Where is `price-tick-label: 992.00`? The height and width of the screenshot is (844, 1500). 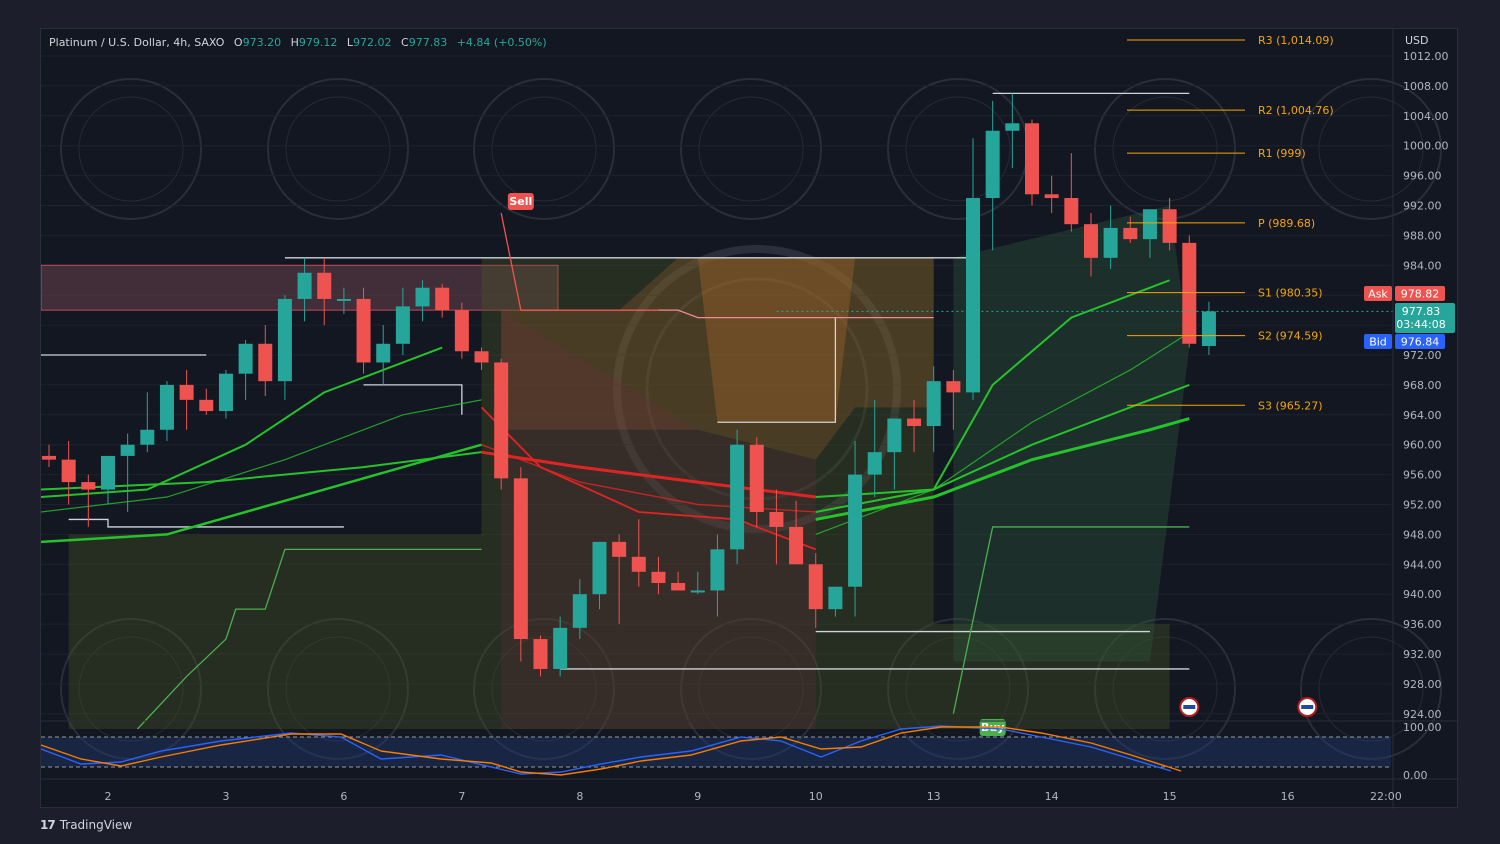 price-tick-label: 992.00 is located at coordinates (1422, 206).